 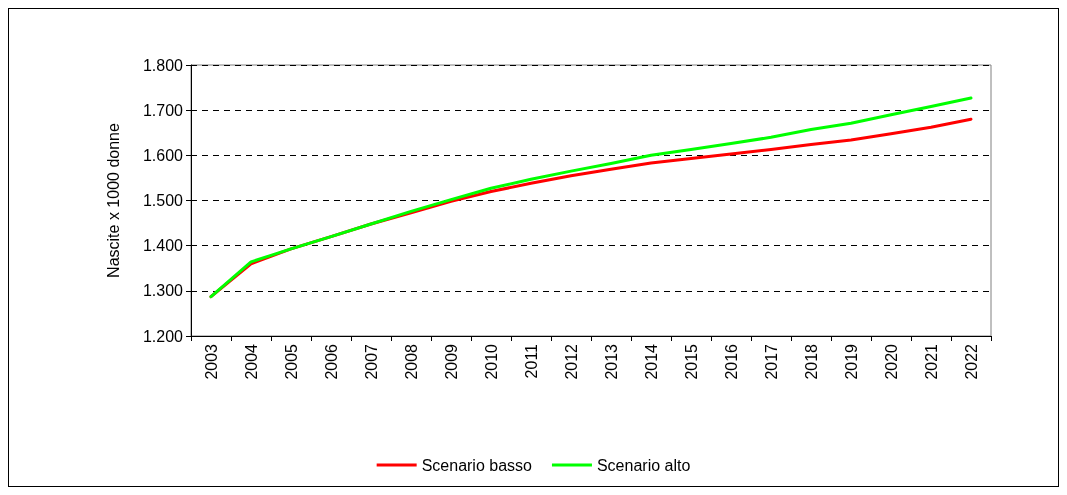 What do you see at coordinates (251, 361) in the screenshot?
I see `x-tick-label: 2004` at bounding box center [251, 361].